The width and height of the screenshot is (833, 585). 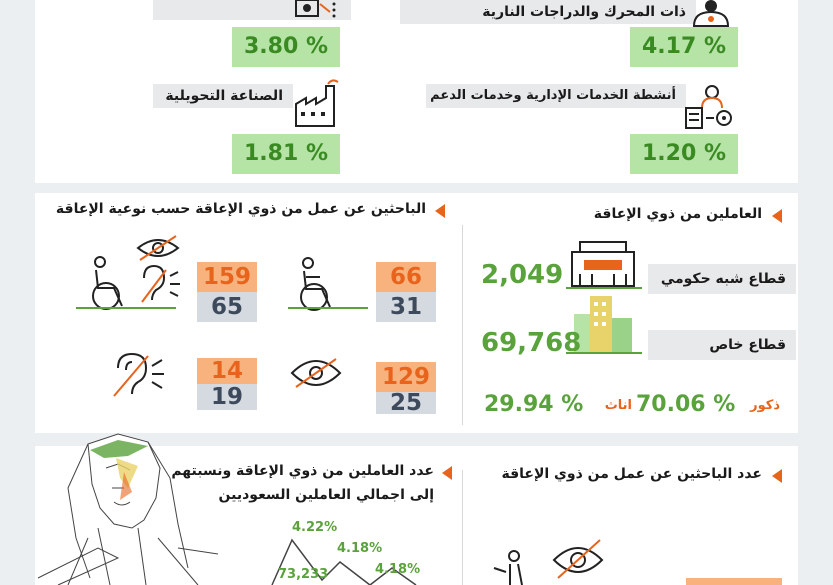 I want to click on seekers-count-bar, so click(x=734, y=581).